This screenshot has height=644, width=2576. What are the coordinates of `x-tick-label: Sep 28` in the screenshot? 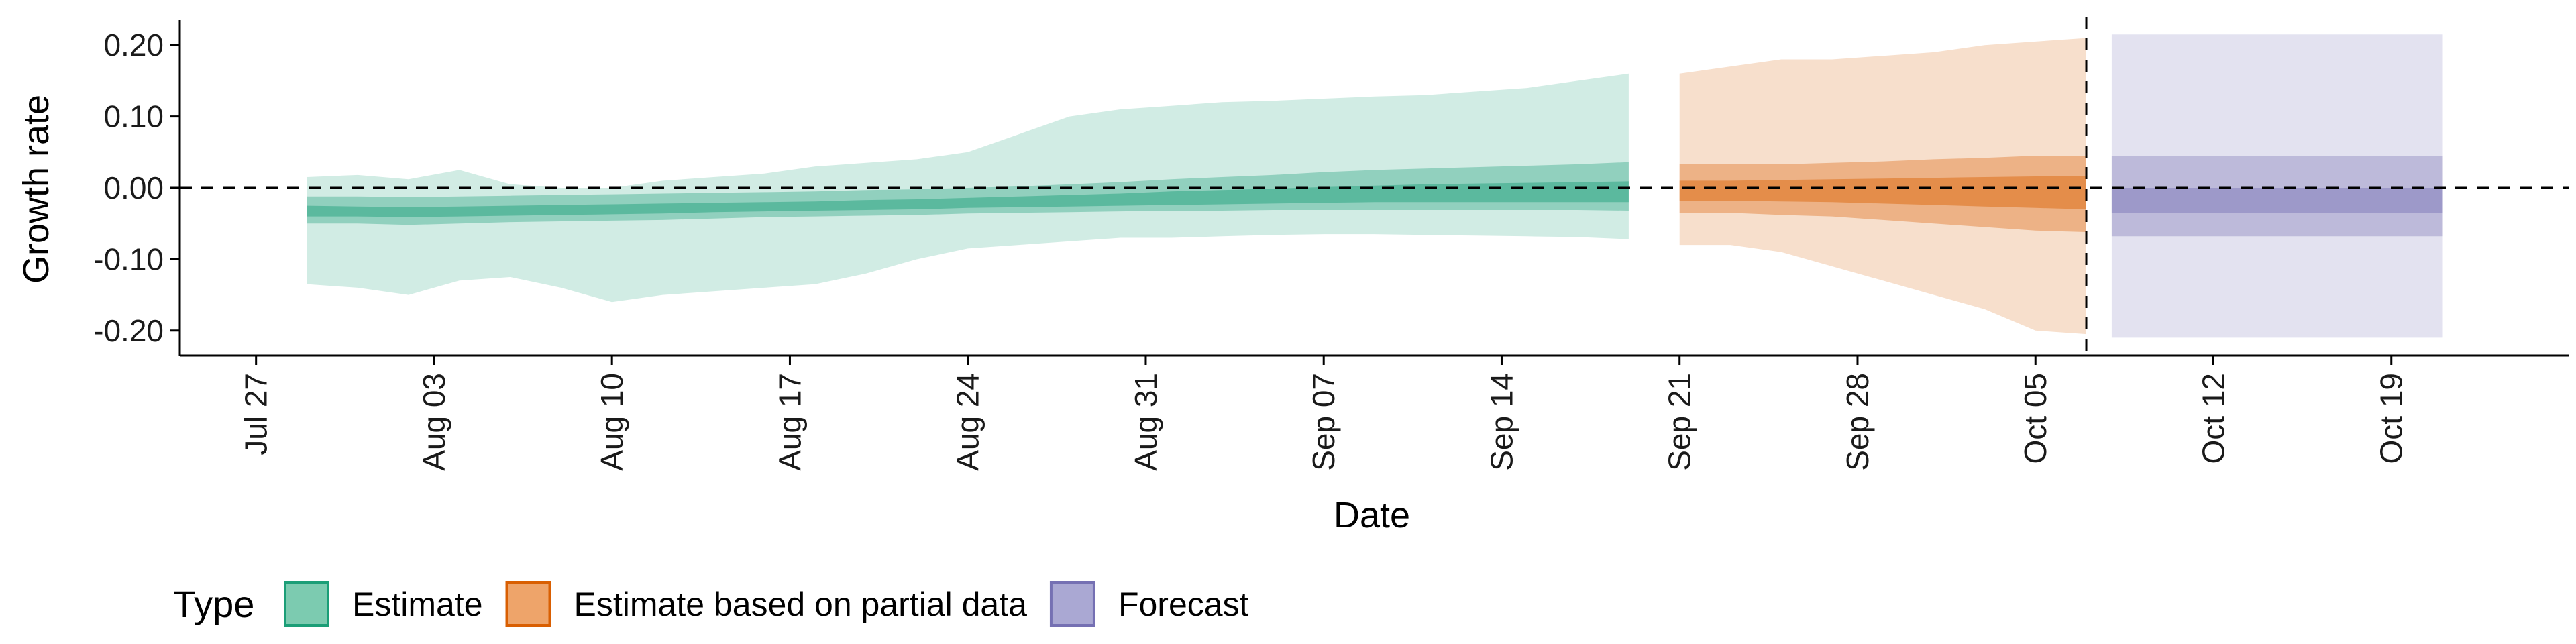 It's located at (1857, 422).